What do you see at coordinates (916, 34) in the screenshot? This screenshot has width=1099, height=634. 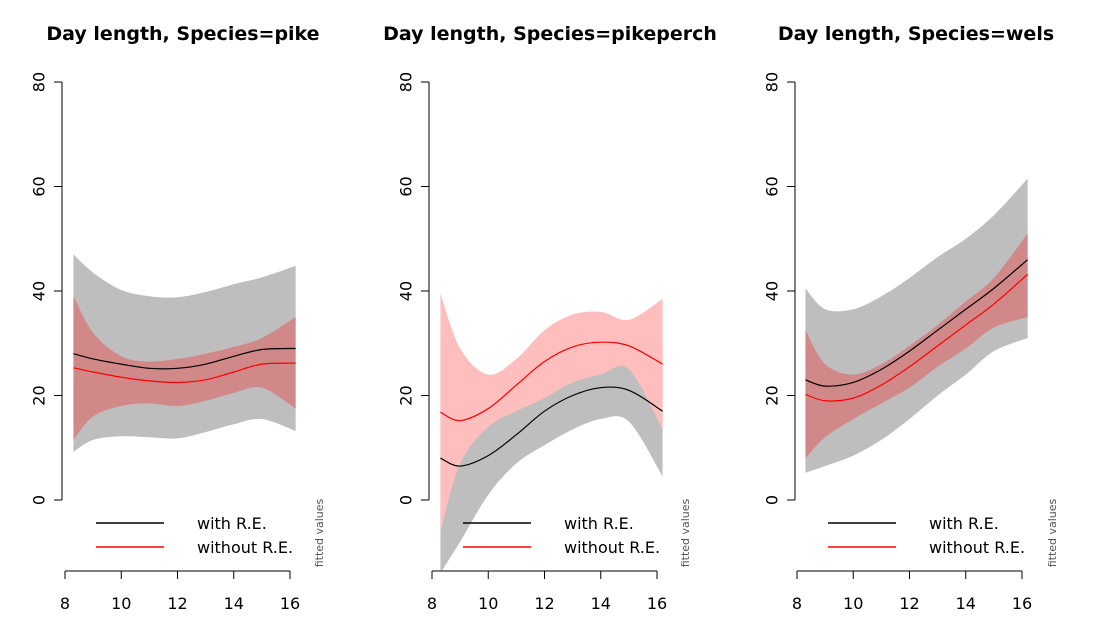 I see `panel-title: Day length, Species=wels` at bounding box center [916, 34].